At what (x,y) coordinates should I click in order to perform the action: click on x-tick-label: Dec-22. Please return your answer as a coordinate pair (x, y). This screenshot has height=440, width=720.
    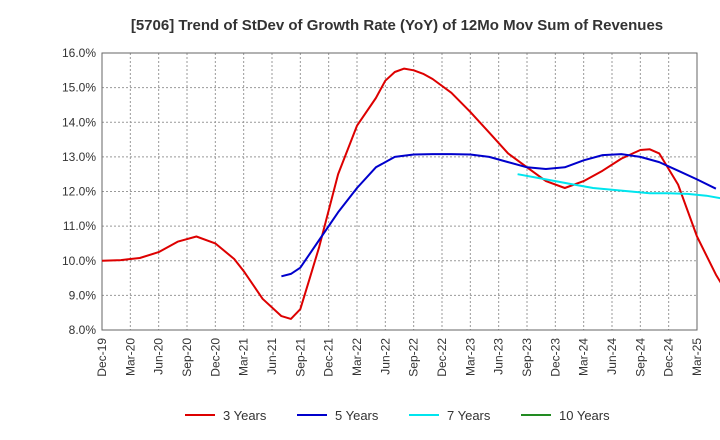
    Looking at the image, I should click on (442, 357).